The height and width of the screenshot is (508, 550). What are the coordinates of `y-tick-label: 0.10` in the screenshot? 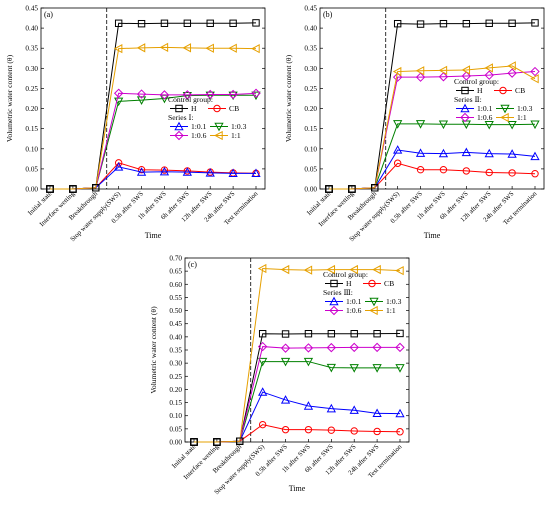 It's located at (310, 149).